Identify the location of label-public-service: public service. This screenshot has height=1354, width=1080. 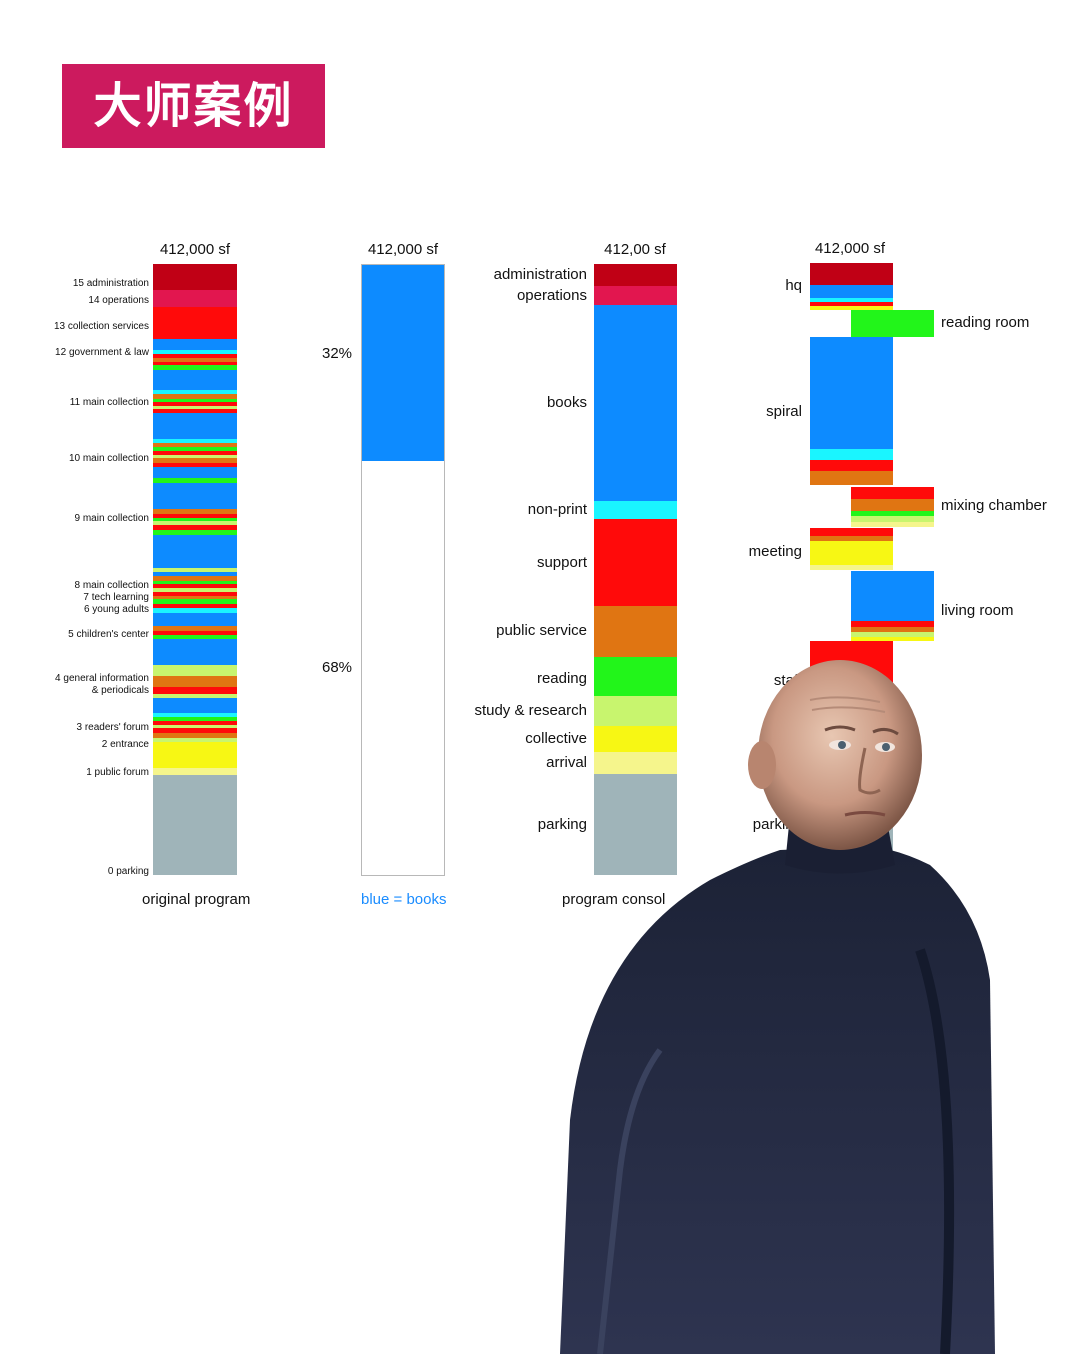
(541, 630).